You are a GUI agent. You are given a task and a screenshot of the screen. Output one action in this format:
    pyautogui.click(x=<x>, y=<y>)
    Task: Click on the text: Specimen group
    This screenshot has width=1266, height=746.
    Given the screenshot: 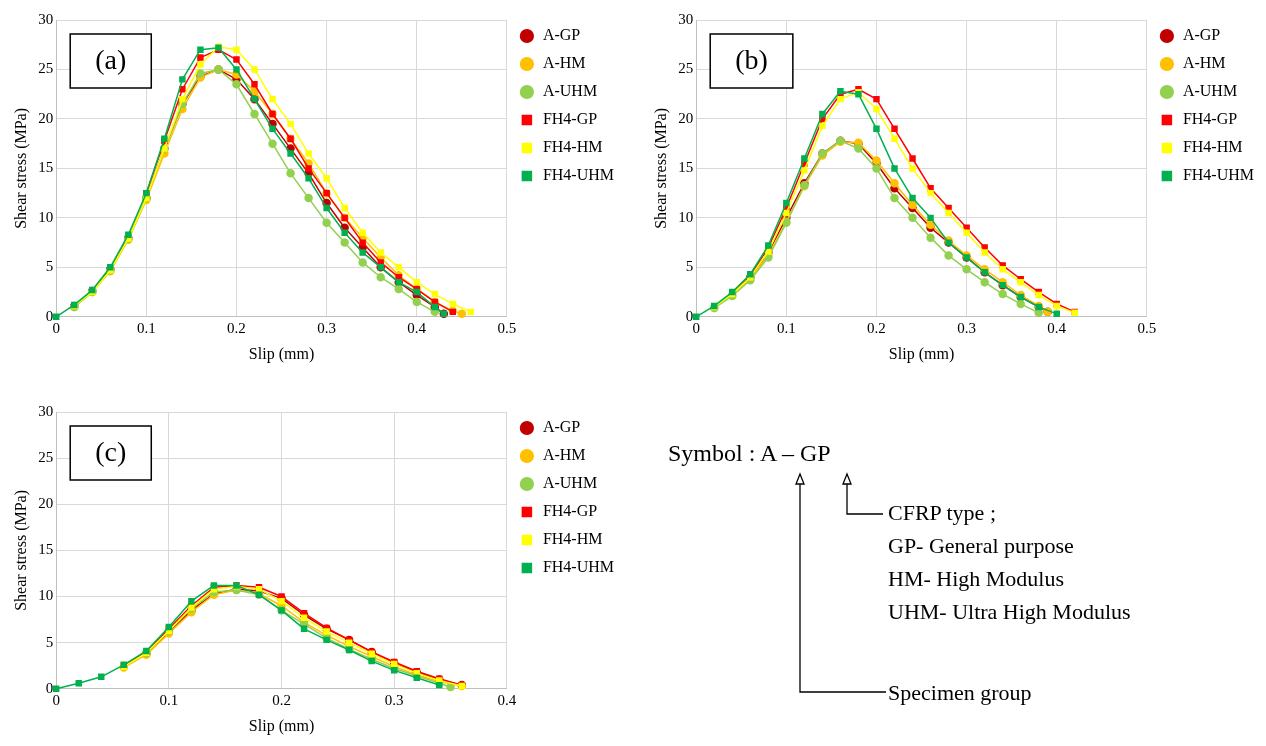 What is the action you would take?
    pyautogui.click(x=960, y=693)
    